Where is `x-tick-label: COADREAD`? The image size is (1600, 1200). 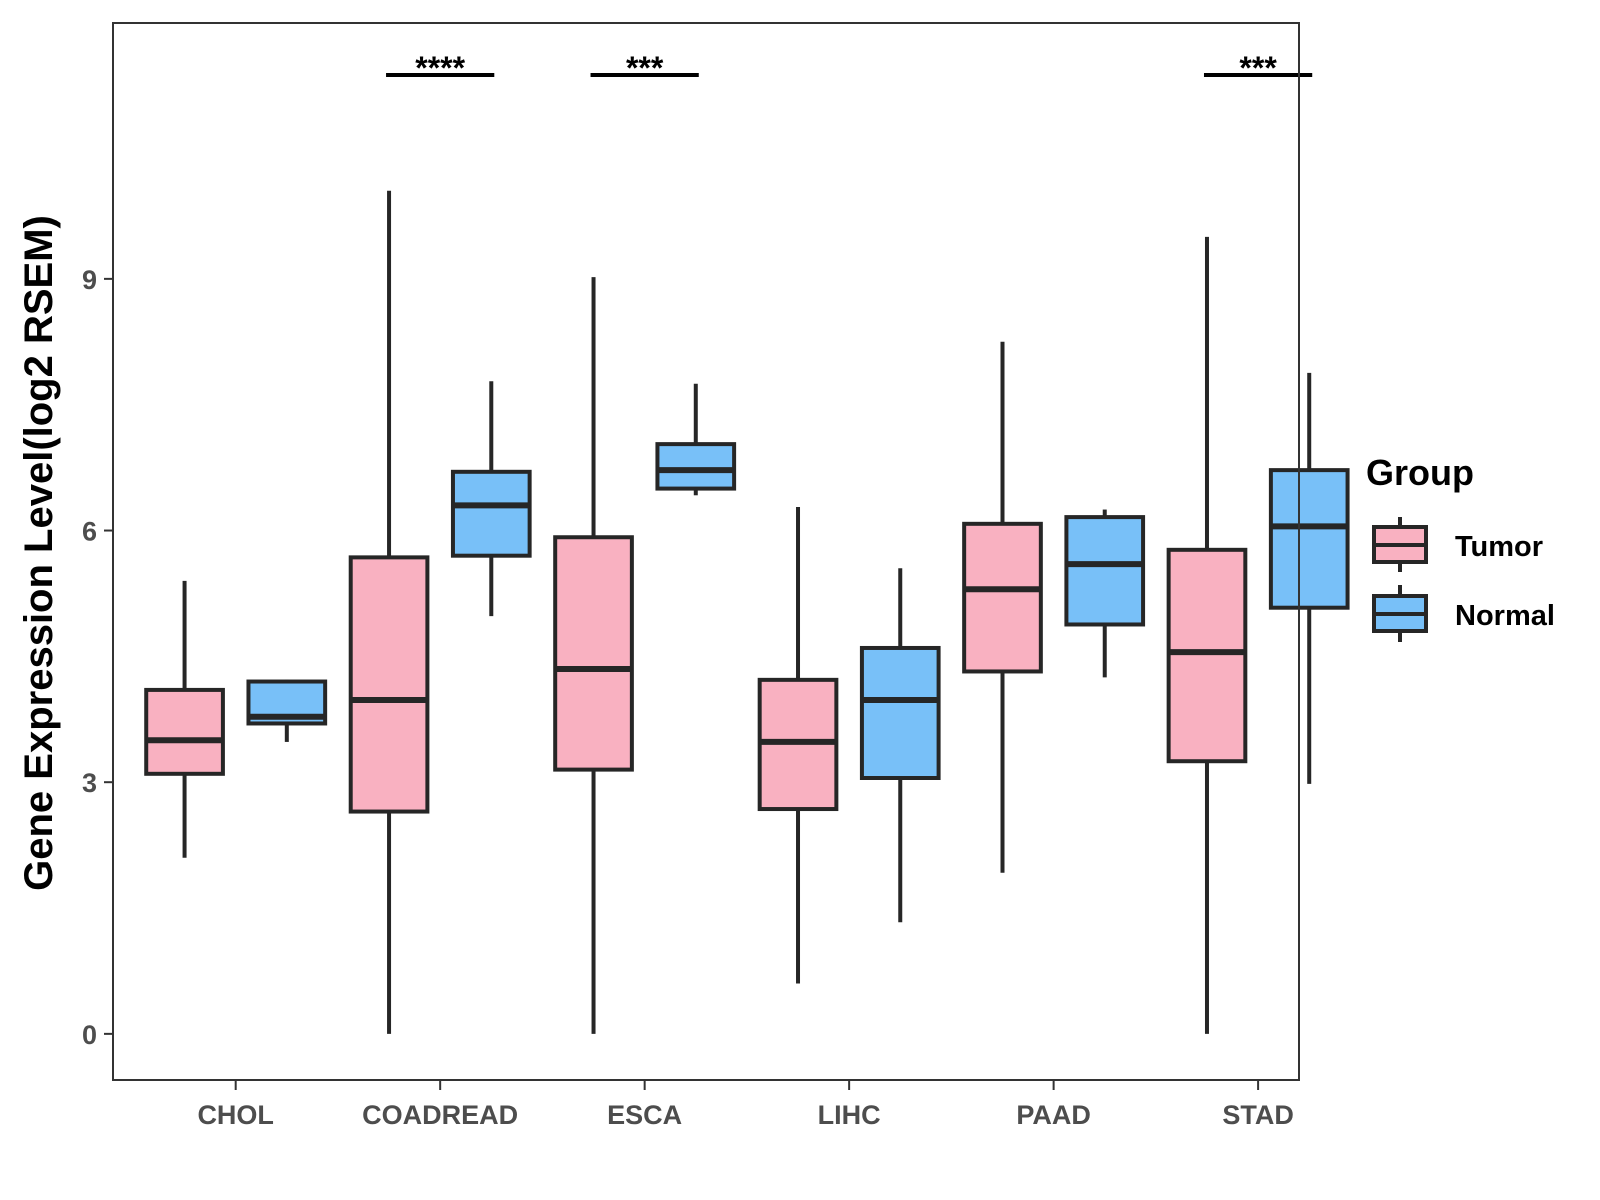 x-tick-label: COADREAD is located at coordinates (440, 1115).